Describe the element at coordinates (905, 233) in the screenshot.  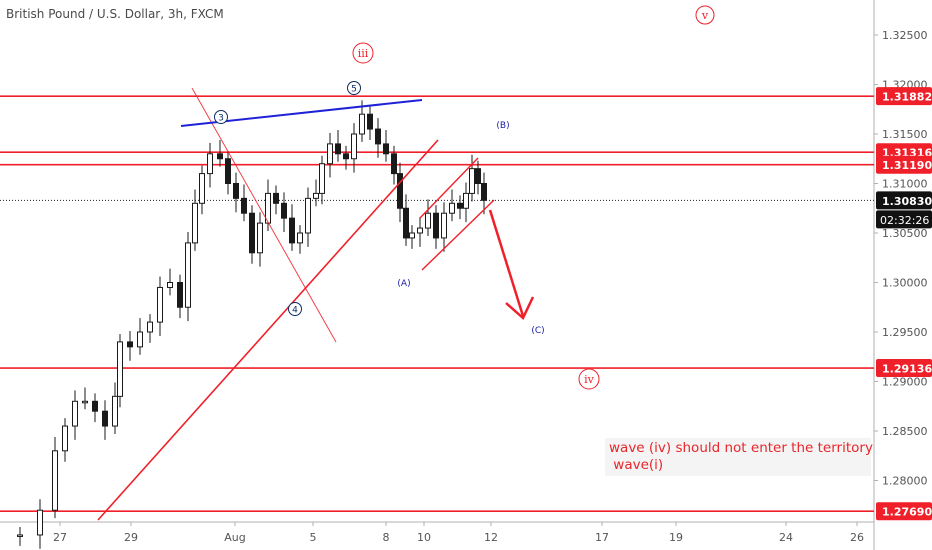
I see `price-tick-label: 1.30500` at that location.